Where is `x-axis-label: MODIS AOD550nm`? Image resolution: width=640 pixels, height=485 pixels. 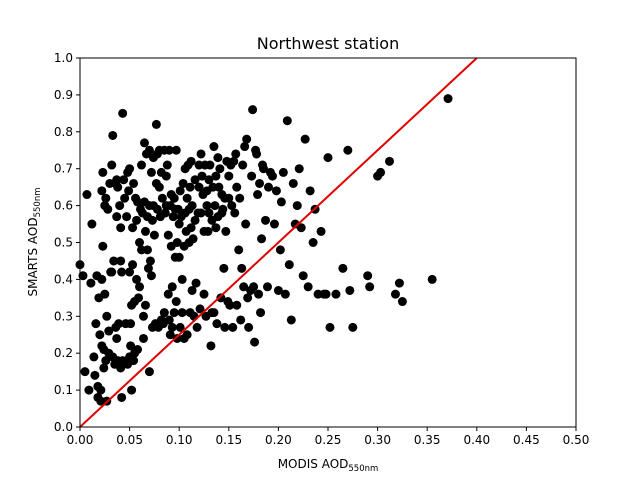 x-axis-label: MODIS AOD550nm is located at coordinates (328, 465).